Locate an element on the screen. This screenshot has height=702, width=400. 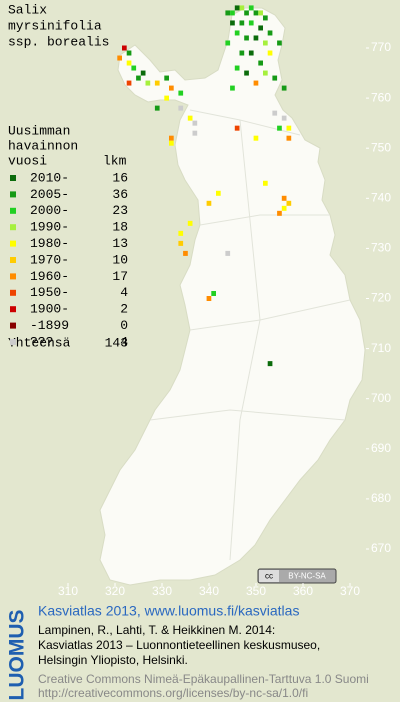
legend-count: 23 is located at coordinates (120, 210).